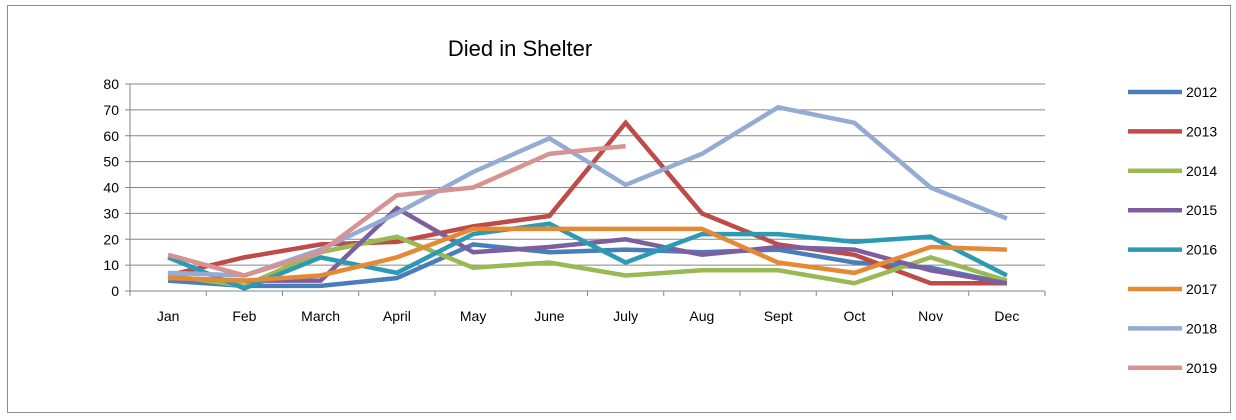 The width and height of the screenshot is (1236, 420). Describe the element at coordinates (111, 213) in the screenshot. I see `y-tick-label: 30` at that location.